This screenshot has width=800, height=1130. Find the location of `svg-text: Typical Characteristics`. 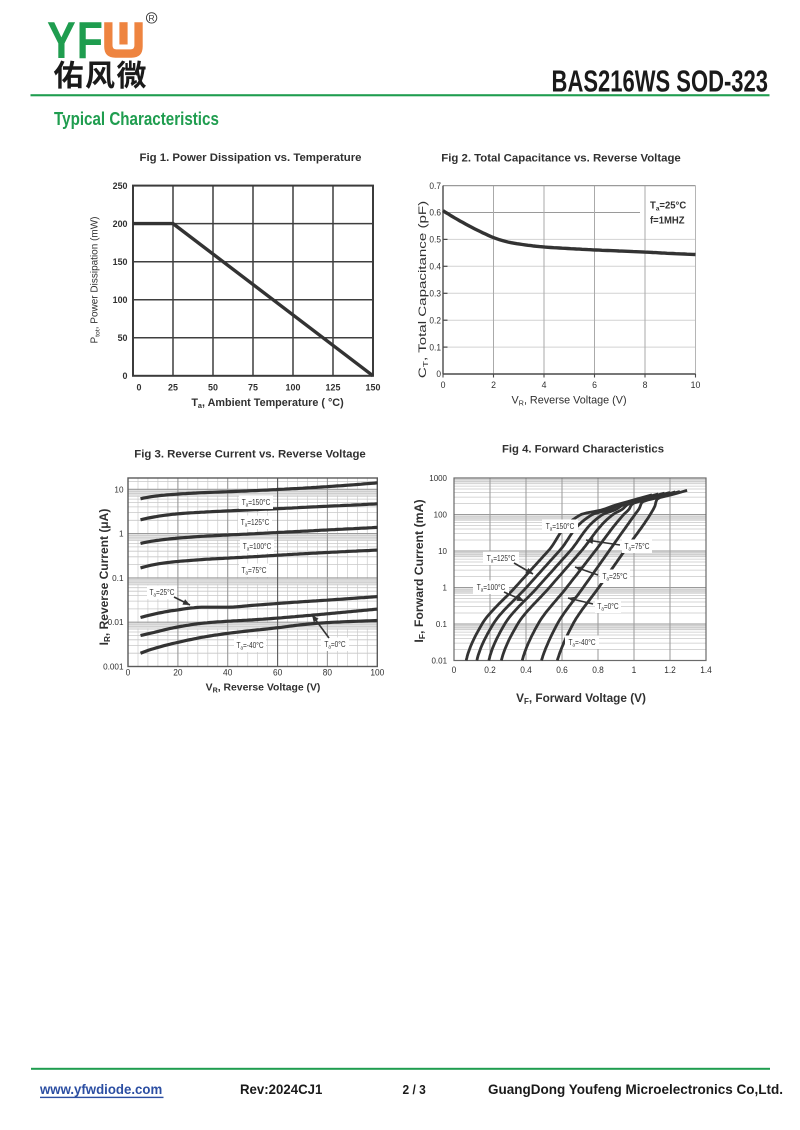

svg-text: Typical Characteristics is located at coordinates (136, 119).